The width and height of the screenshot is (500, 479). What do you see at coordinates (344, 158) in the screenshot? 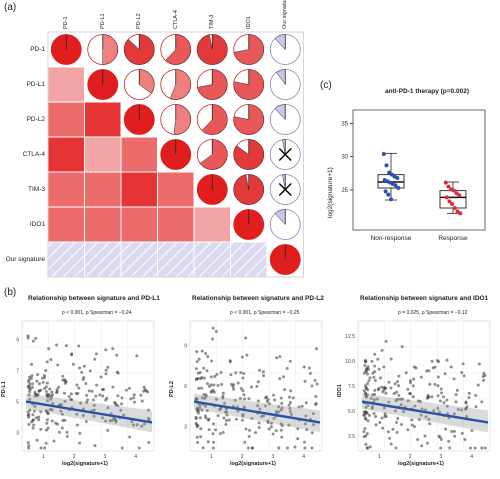
I see `boxplot-ytick: 30` at bounding box center [344, 158].